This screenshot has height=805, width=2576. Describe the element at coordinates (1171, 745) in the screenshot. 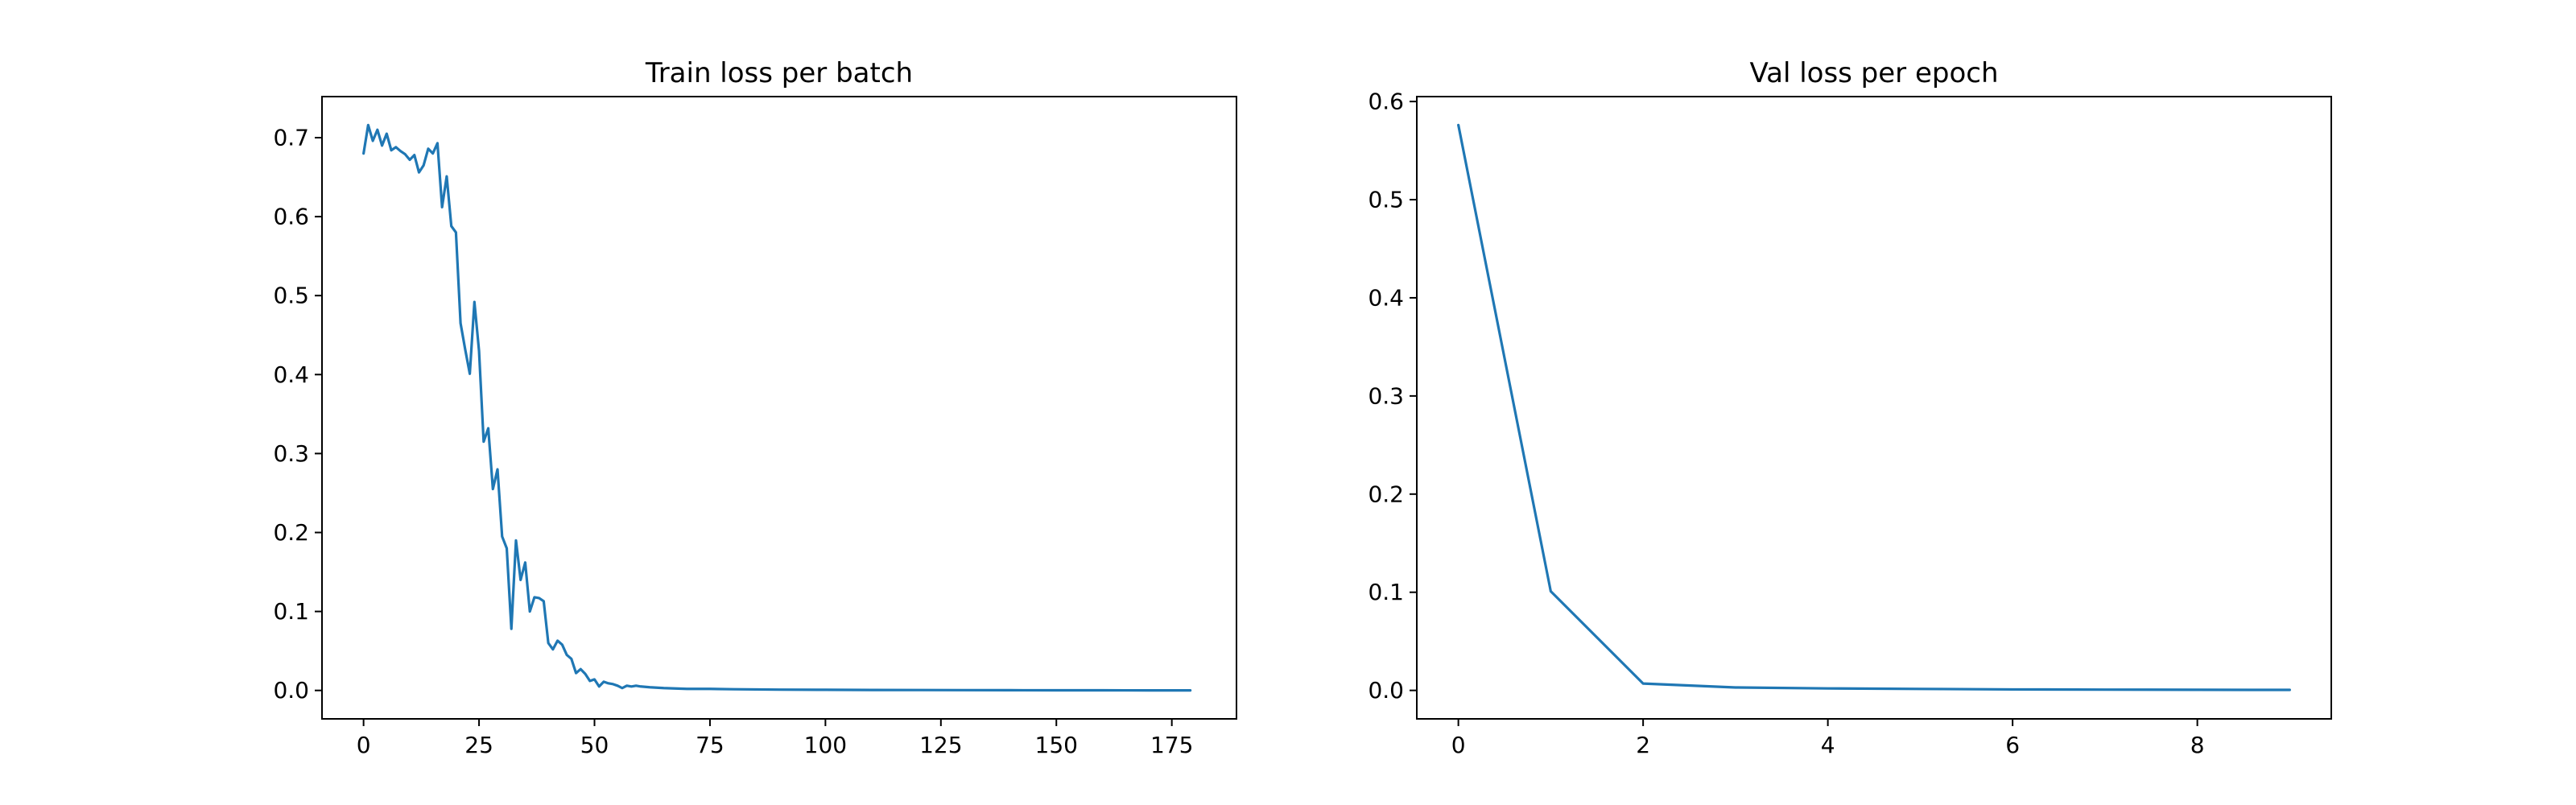

I see `x-tick-label: 175` at that location.